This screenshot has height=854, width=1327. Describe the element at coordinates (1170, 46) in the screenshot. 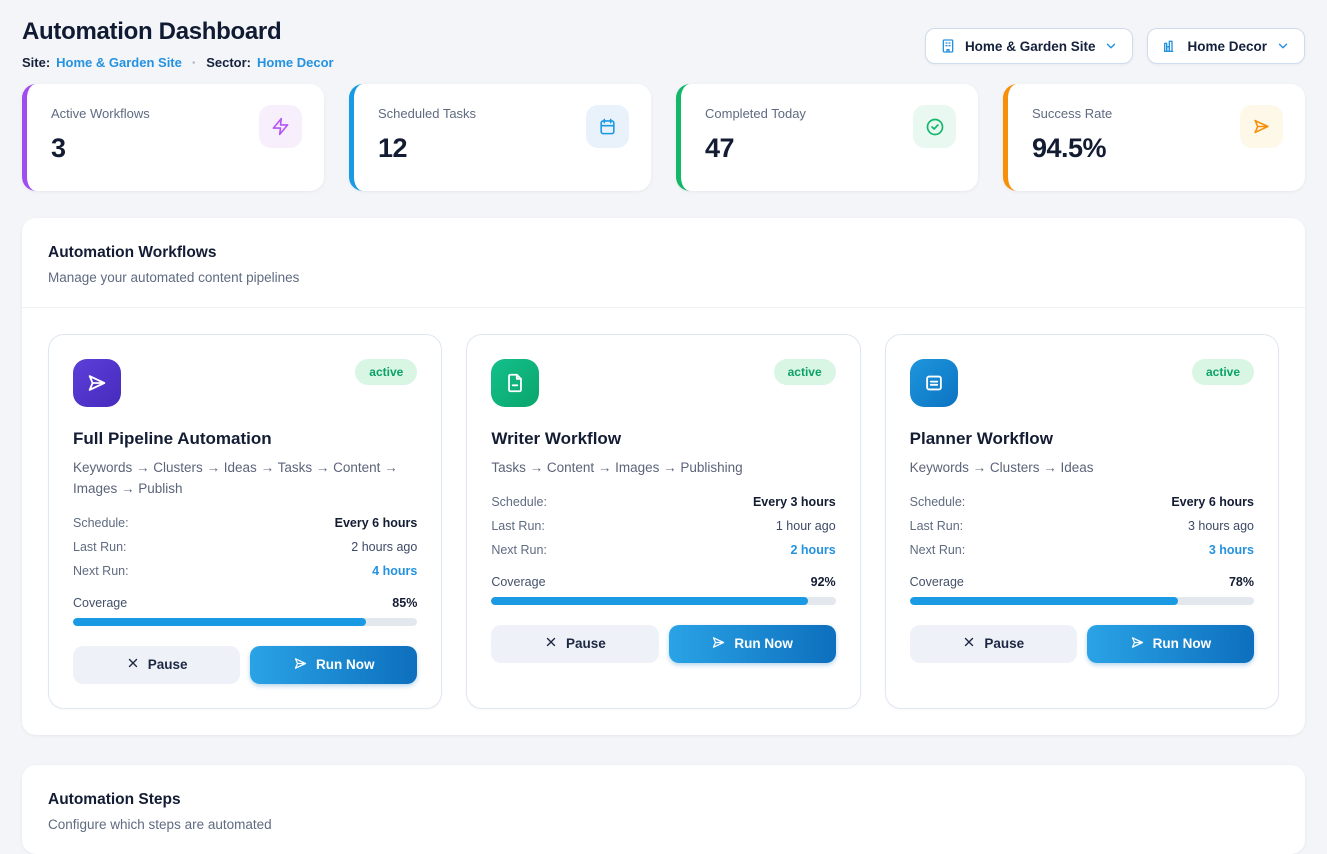

I see `bar-chart-icon` at that location.